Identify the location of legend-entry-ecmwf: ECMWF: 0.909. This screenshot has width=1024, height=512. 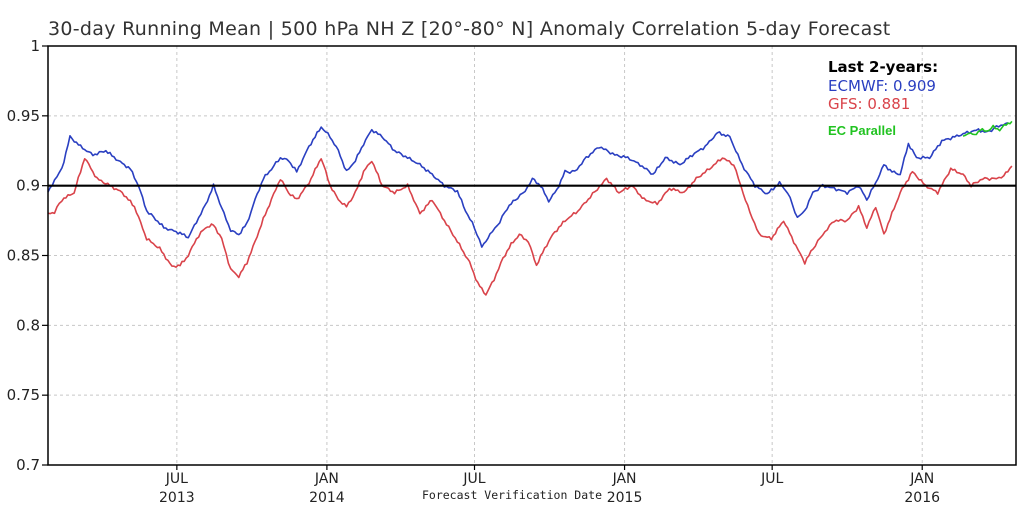
(882, 86).